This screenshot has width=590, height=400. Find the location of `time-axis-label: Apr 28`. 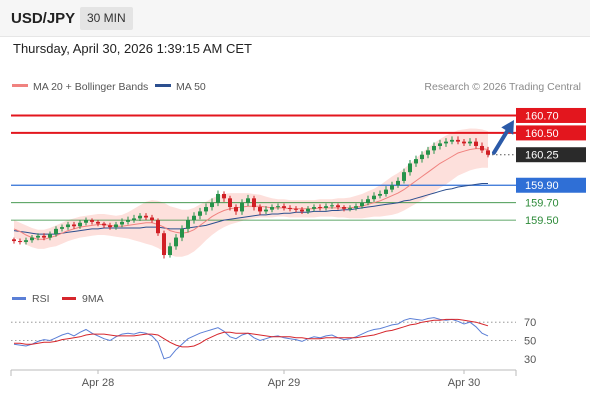

time-axis-label: Apr 28 is located at coordinates (98, 383).